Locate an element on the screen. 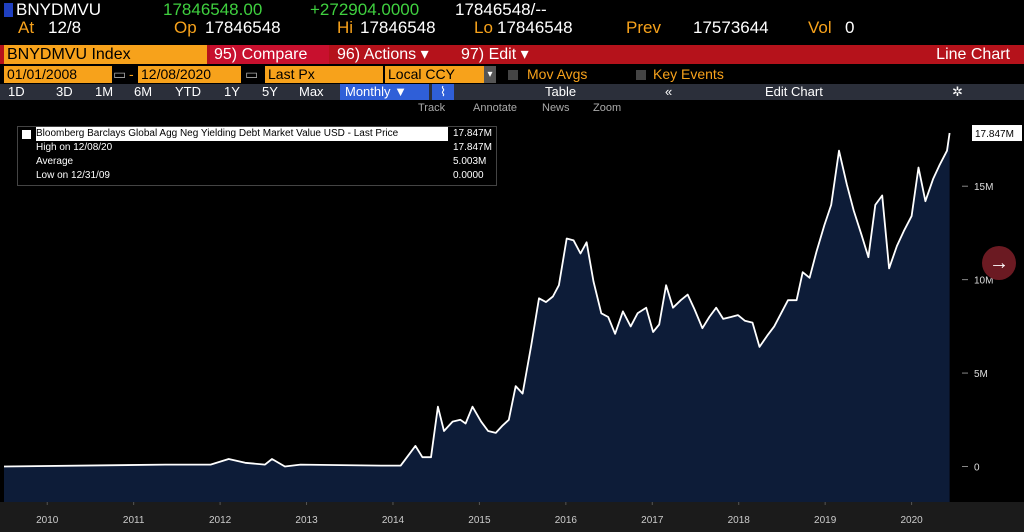 This screenshot has width=1024, height=532. prev-value: 17573644 is located at coordinates (731, 28).